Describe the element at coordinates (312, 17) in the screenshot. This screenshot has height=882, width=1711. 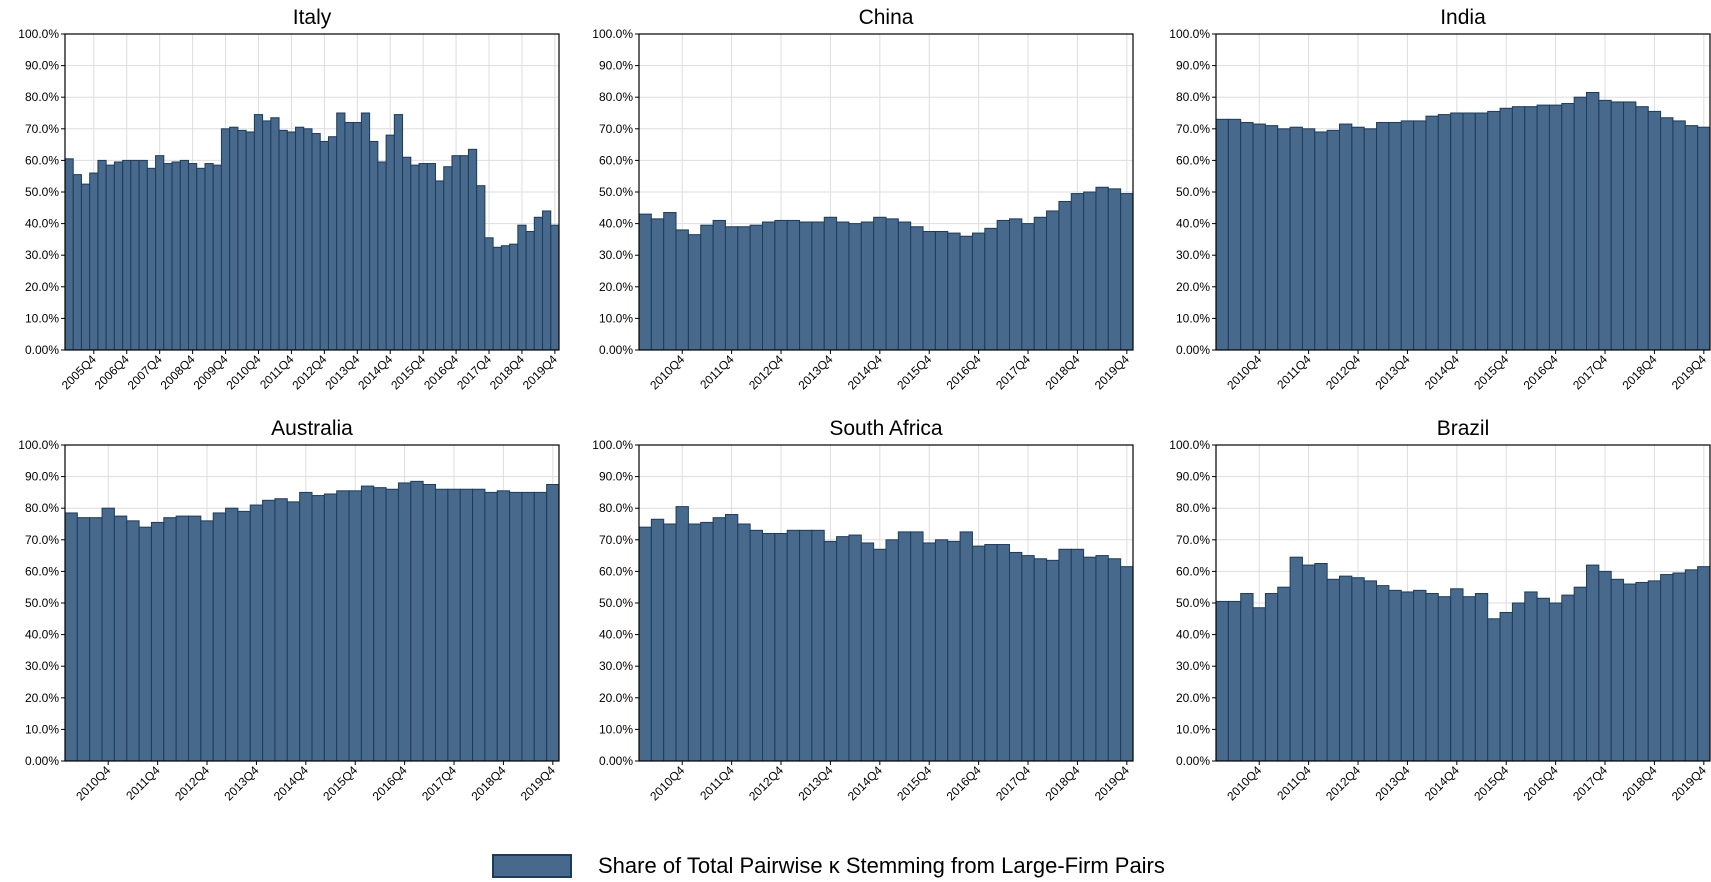
I see `panel-title: Italy` at that location.